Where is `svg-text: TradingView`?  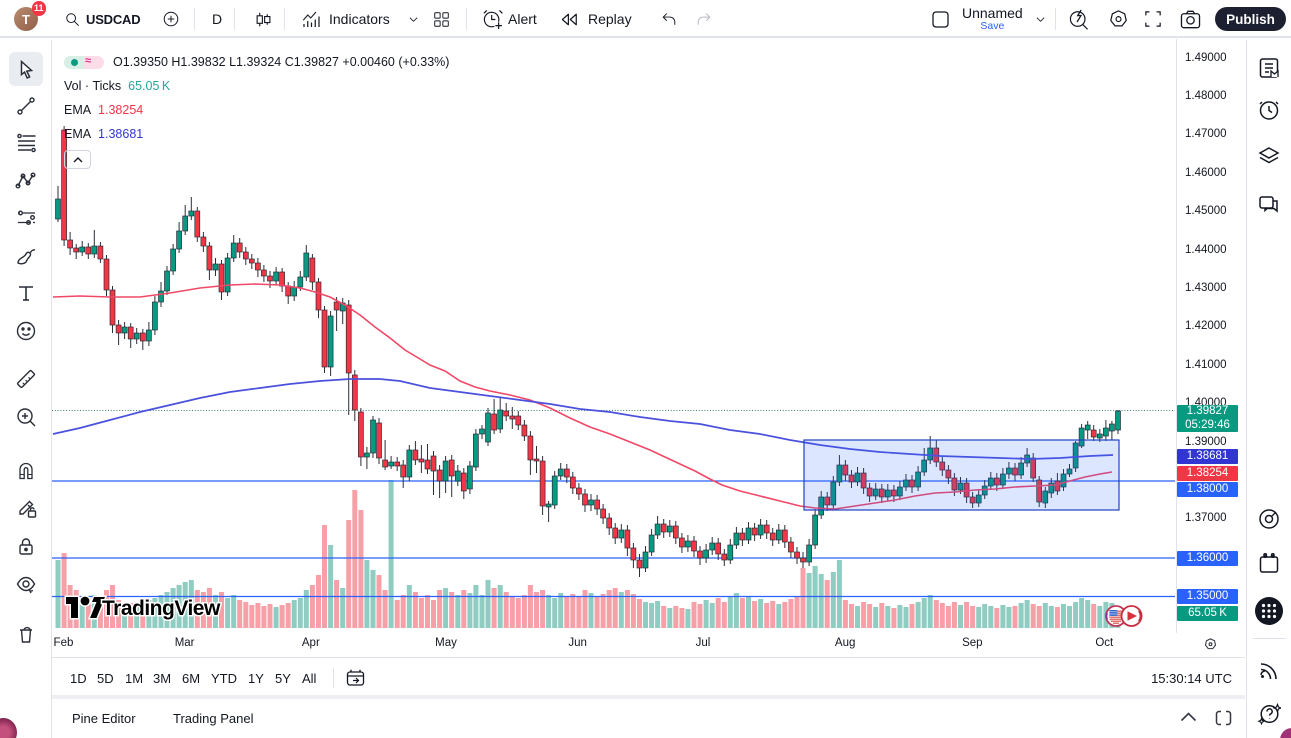
svg-text: TradingView is located at coordinates (161, 608).